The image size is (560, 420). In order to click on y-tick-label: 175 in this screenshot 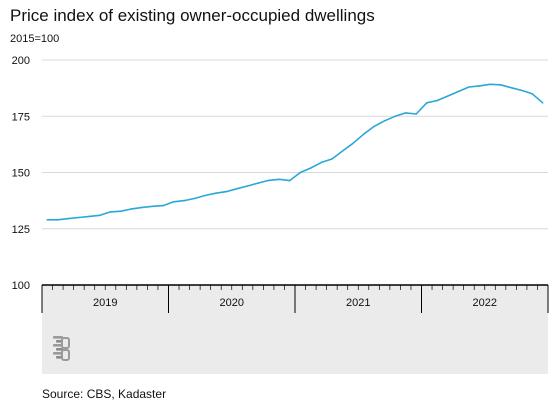, I will do `click(21, 117)`.